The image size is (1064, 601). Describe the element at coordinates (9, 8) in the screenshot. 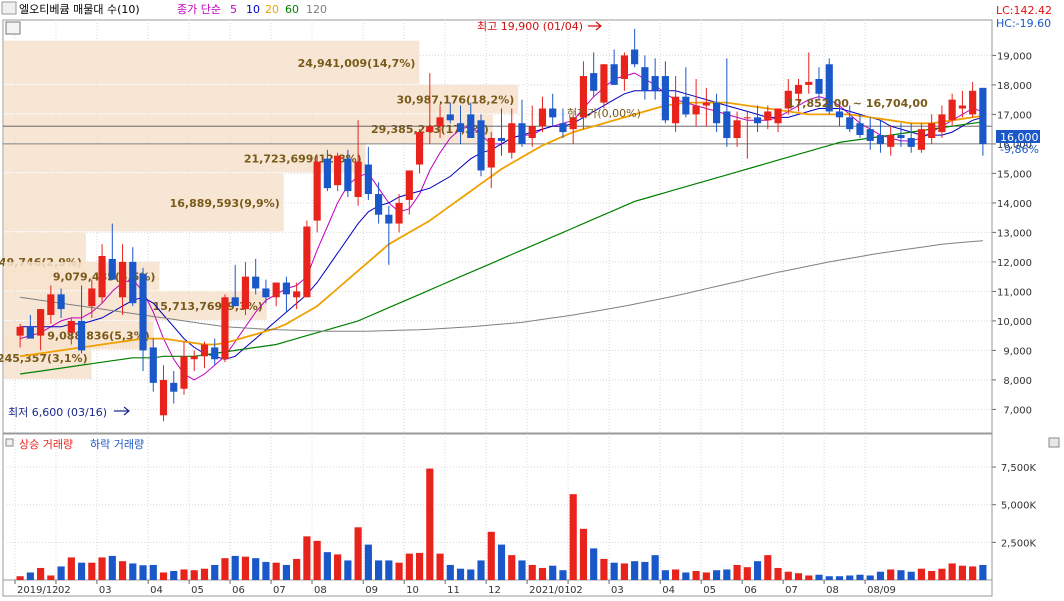

I see `menu-icon` at that location.